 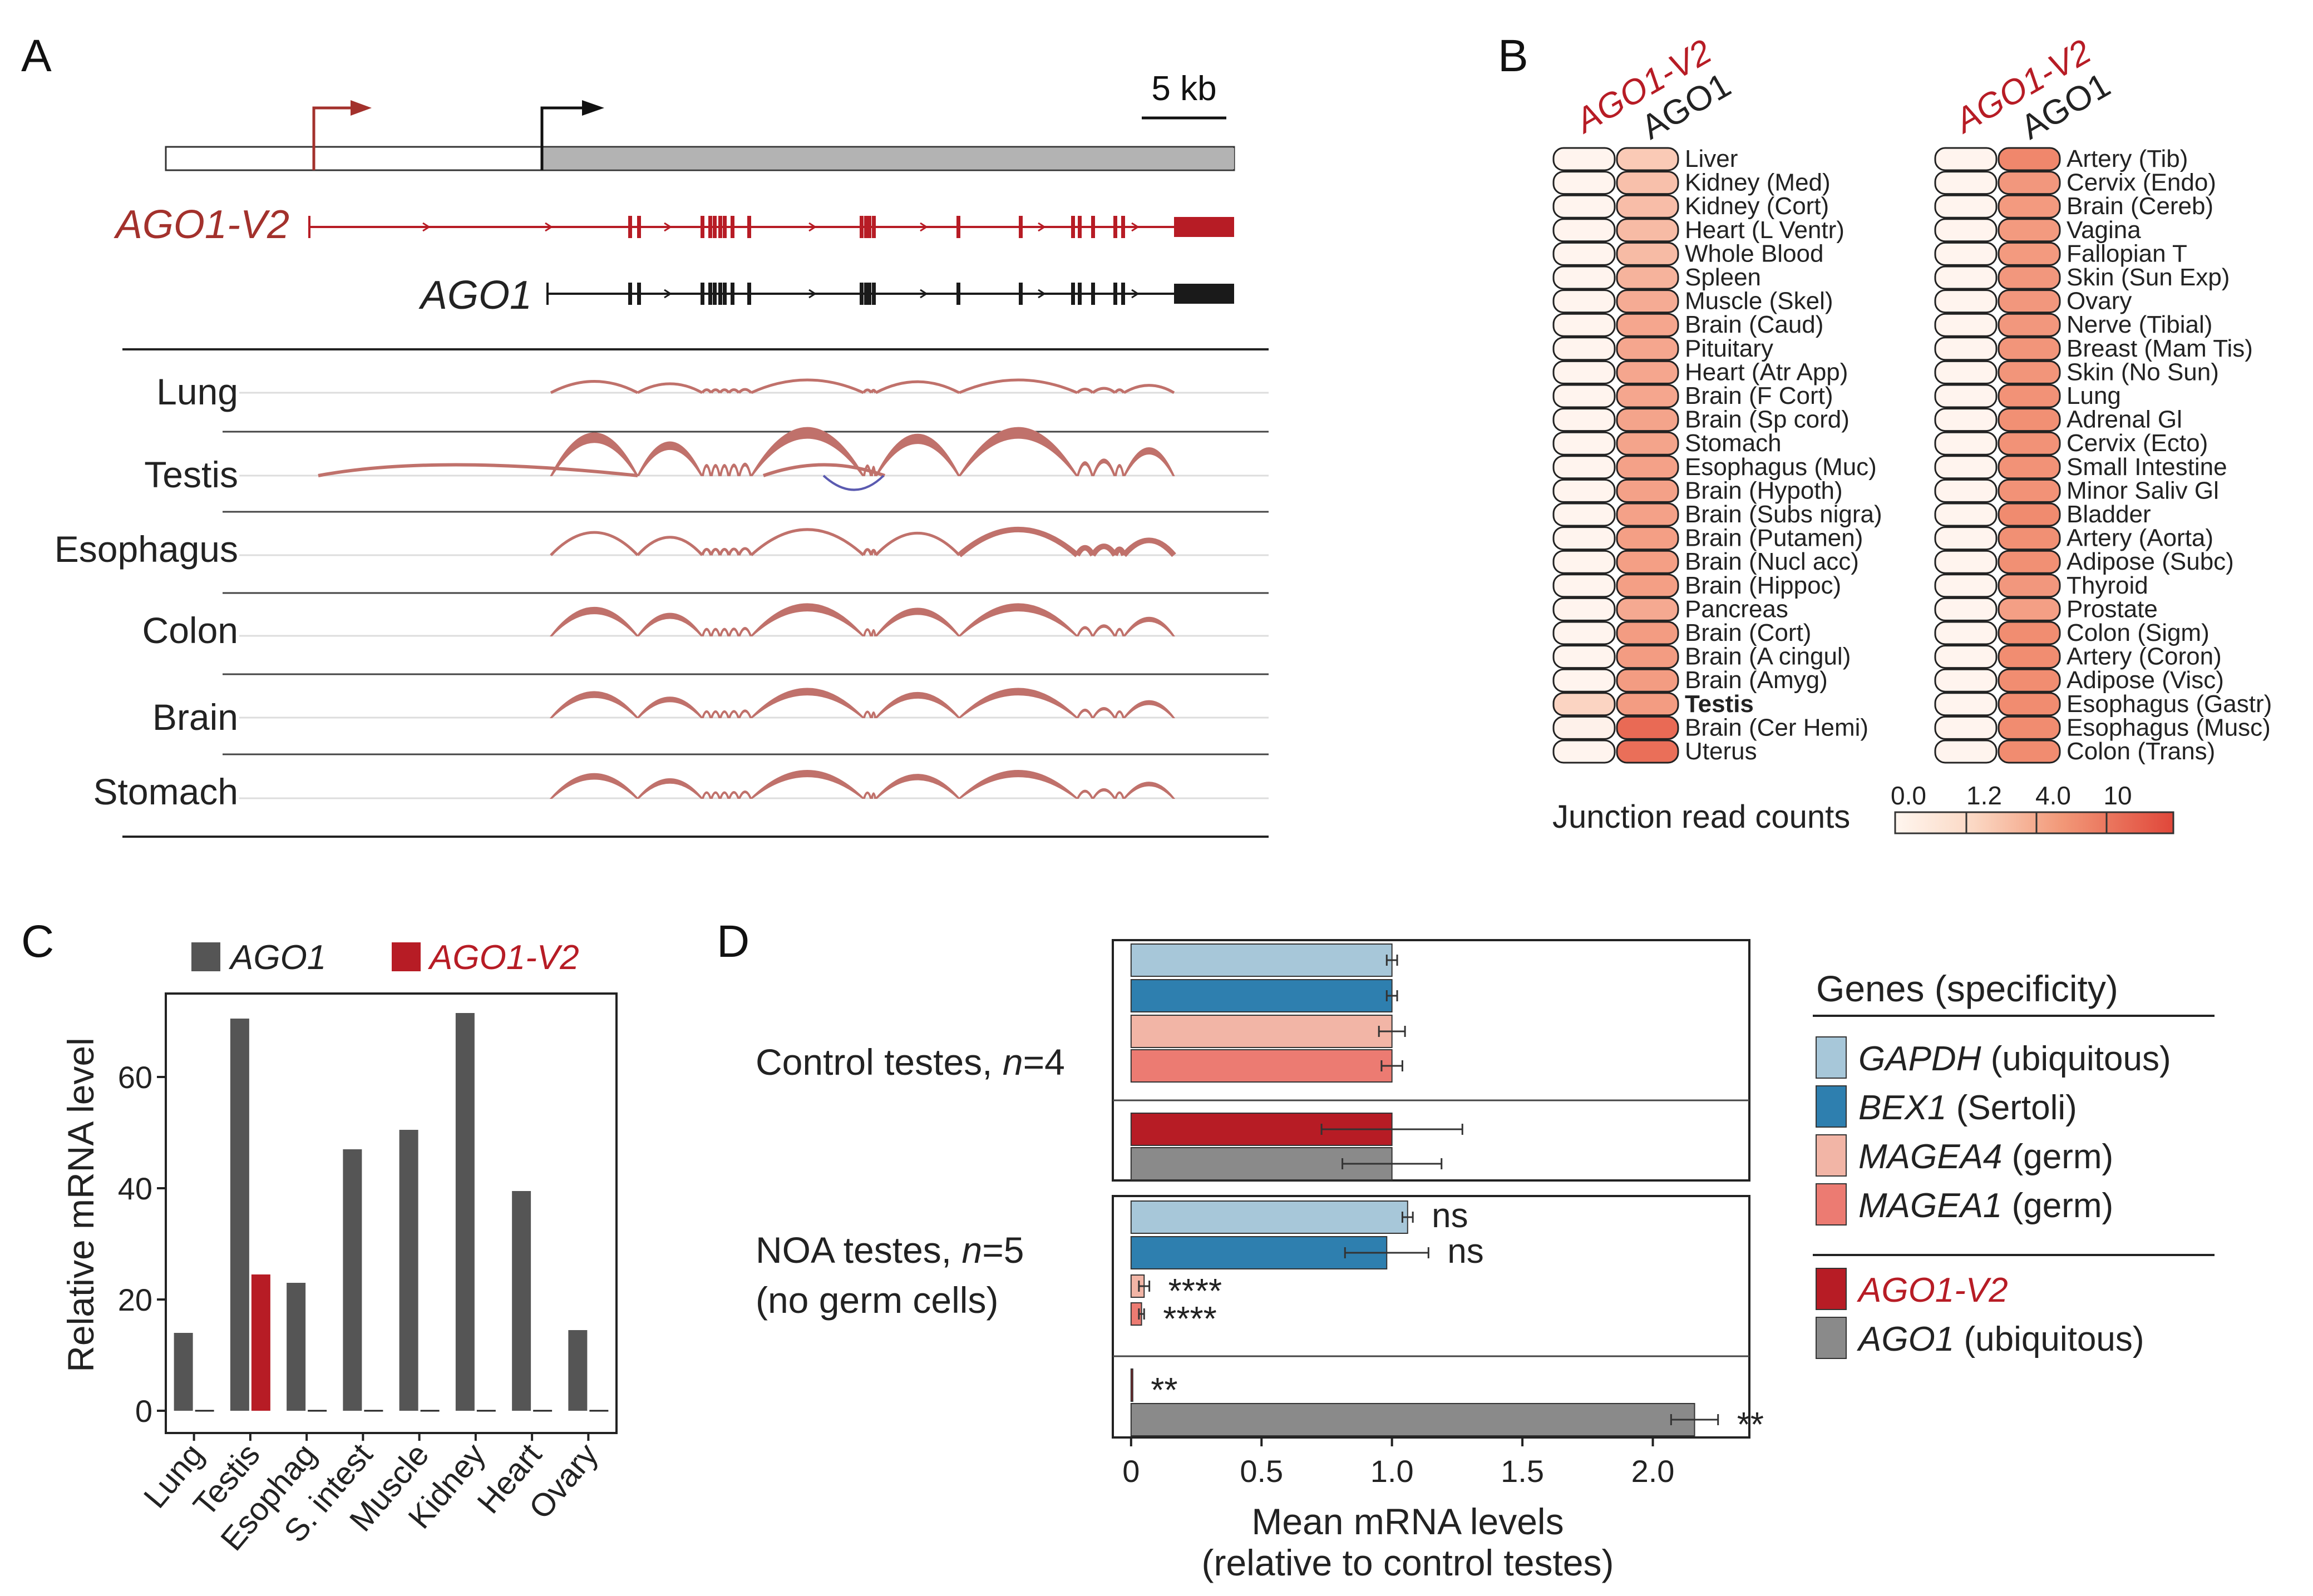 I want to click on heatmap-left-label-kidney-med: Kidney (Med), so click(x=1758, y=182).